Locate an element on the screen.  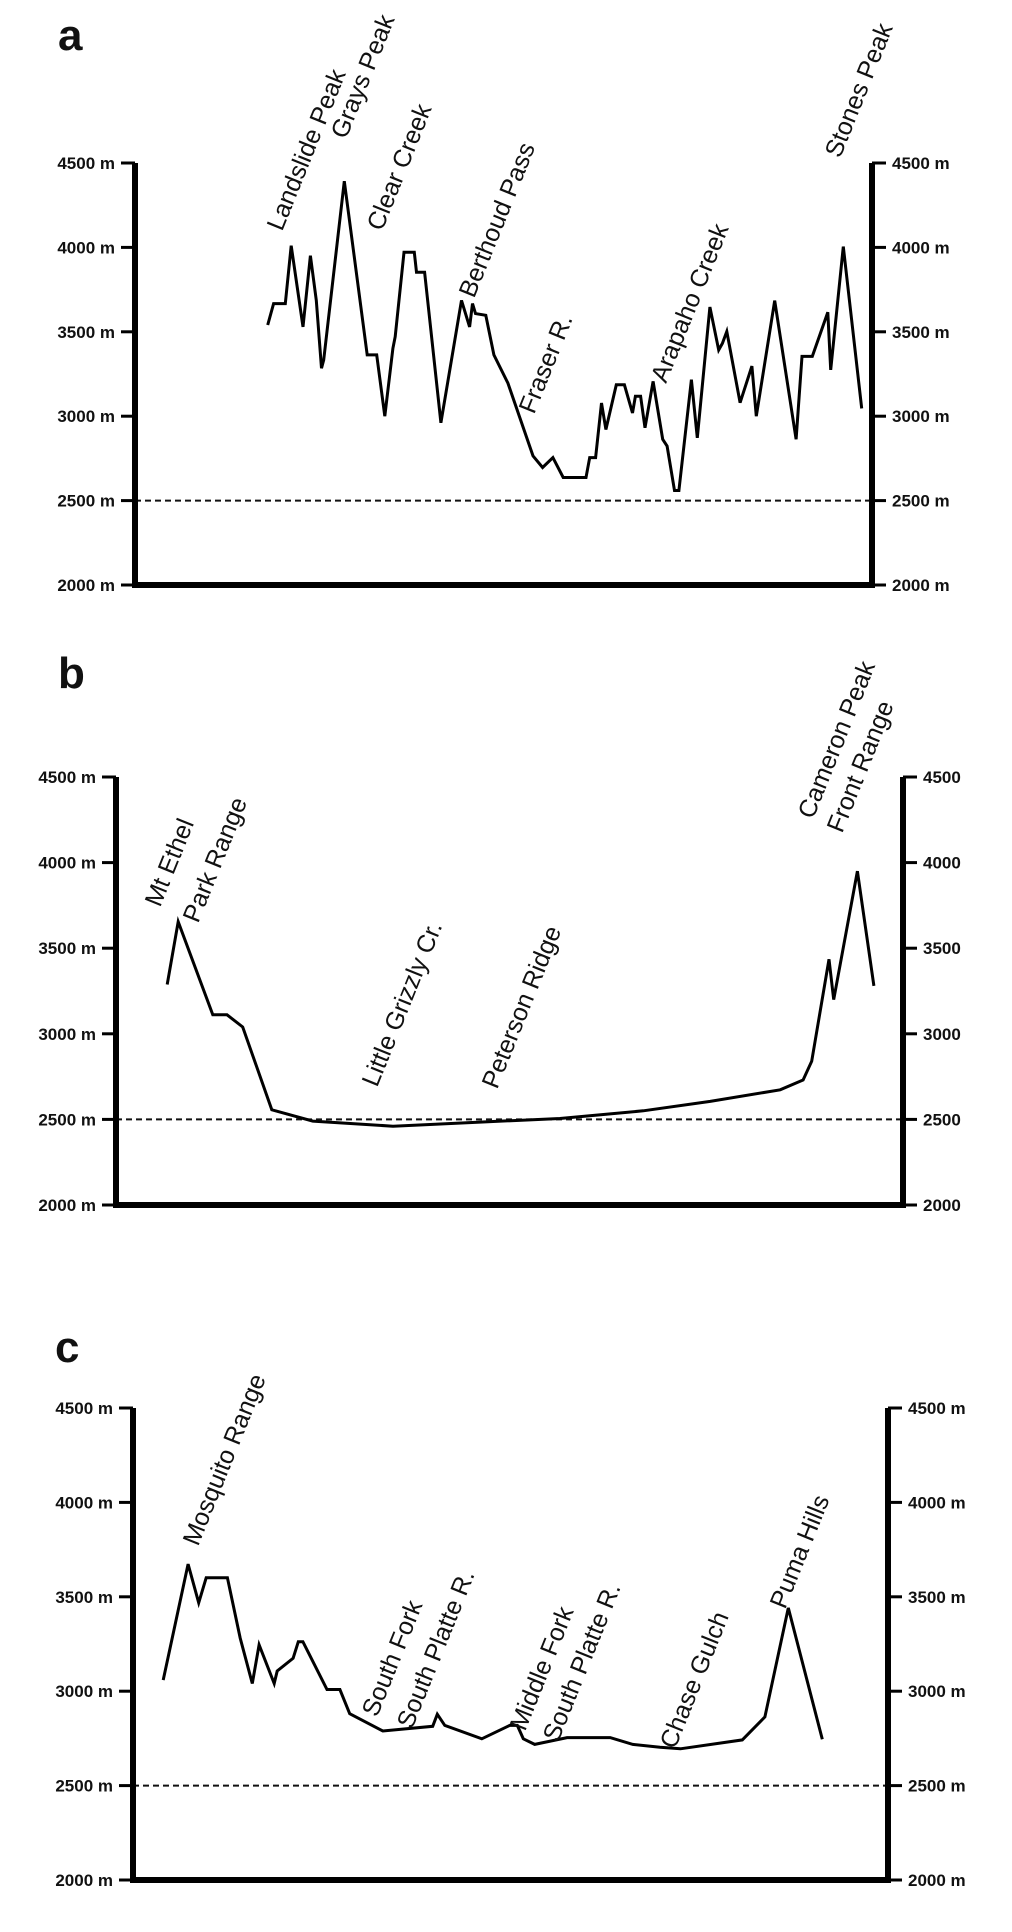
place-label: Stones Peak is located at coordinates (859, 90).